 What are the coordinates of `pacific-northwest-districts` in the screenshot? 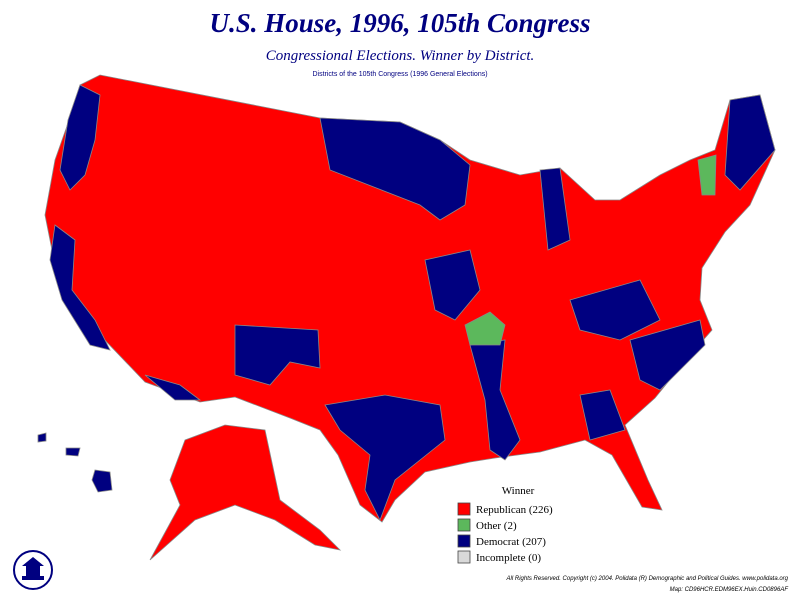 It's located at (80, 137).